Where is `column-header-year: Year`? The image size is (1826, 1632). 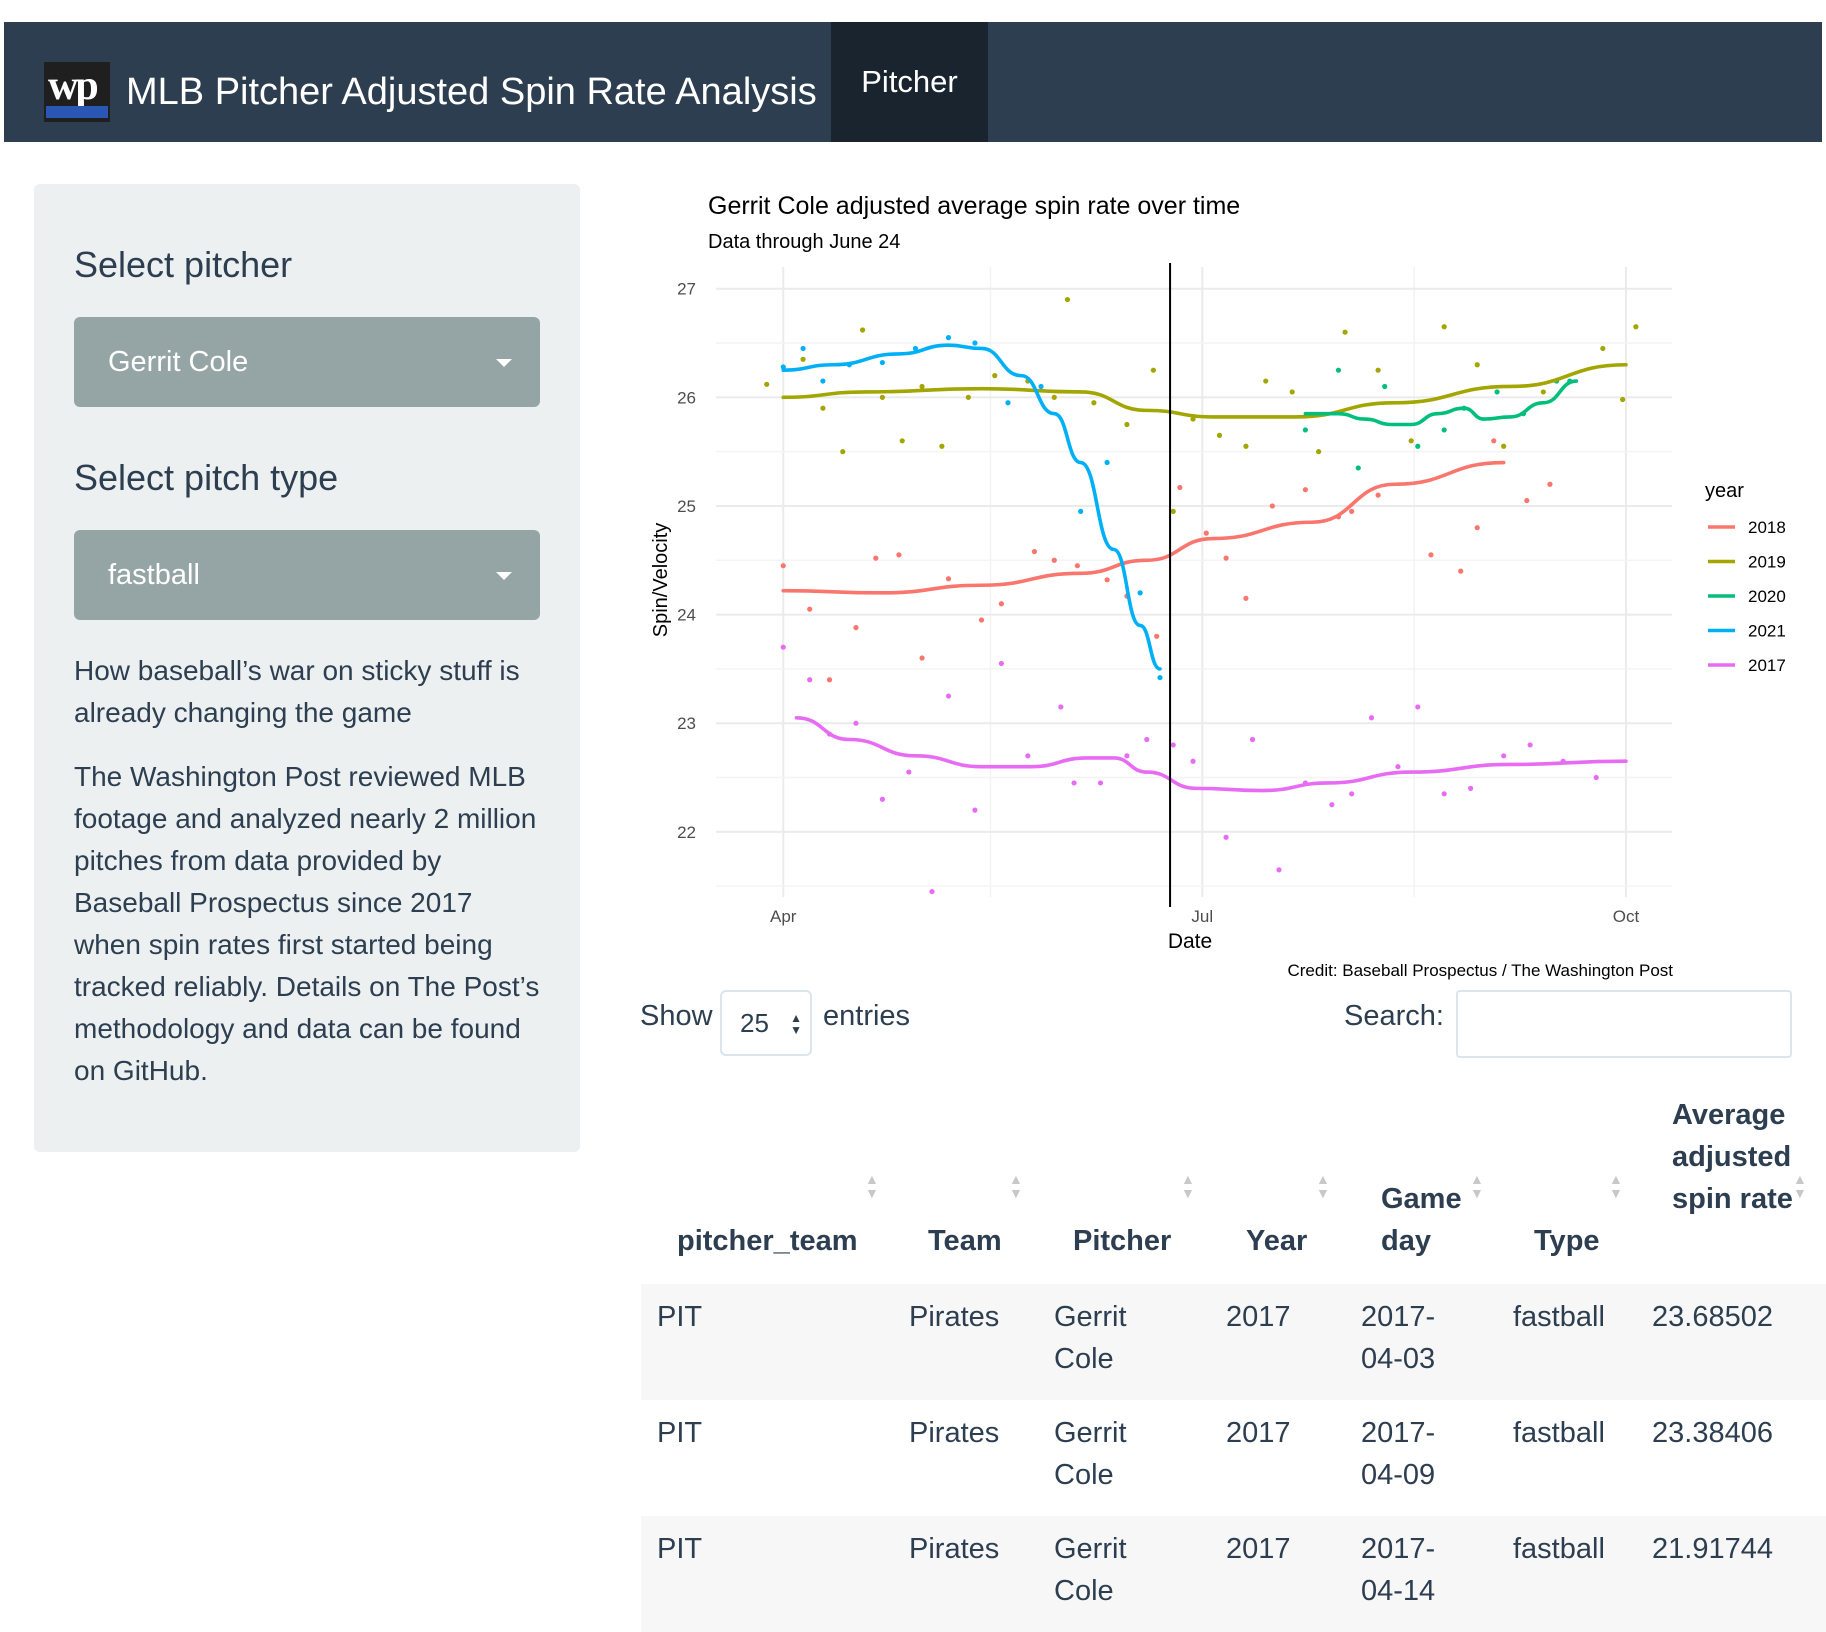
column-header-year: Year is located at coordinates (1277, 1241).